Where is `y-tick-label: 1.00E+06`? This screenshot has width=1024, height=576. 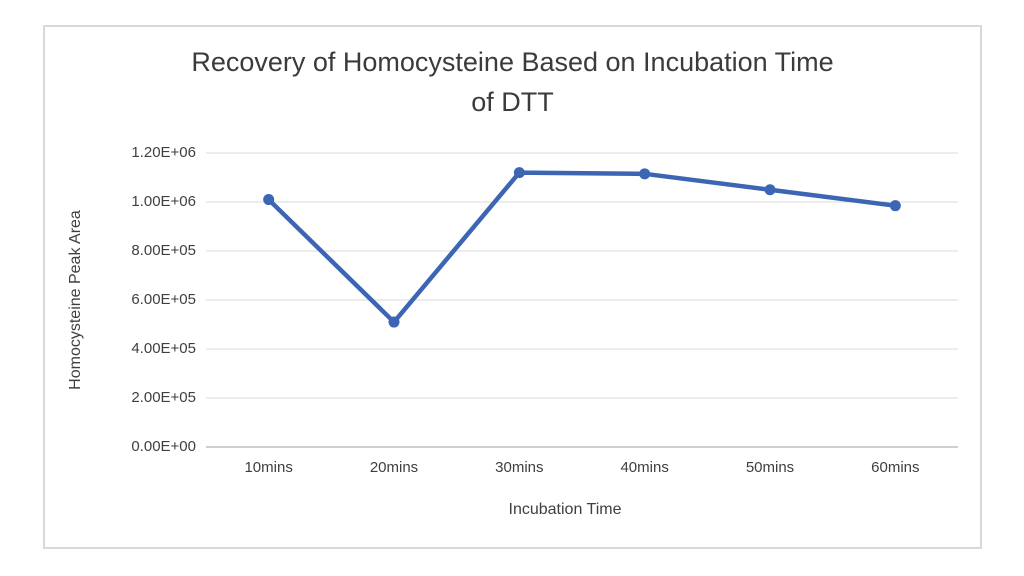 y-tick-label: 1.00E+06 is located at coordinates (163, 201).